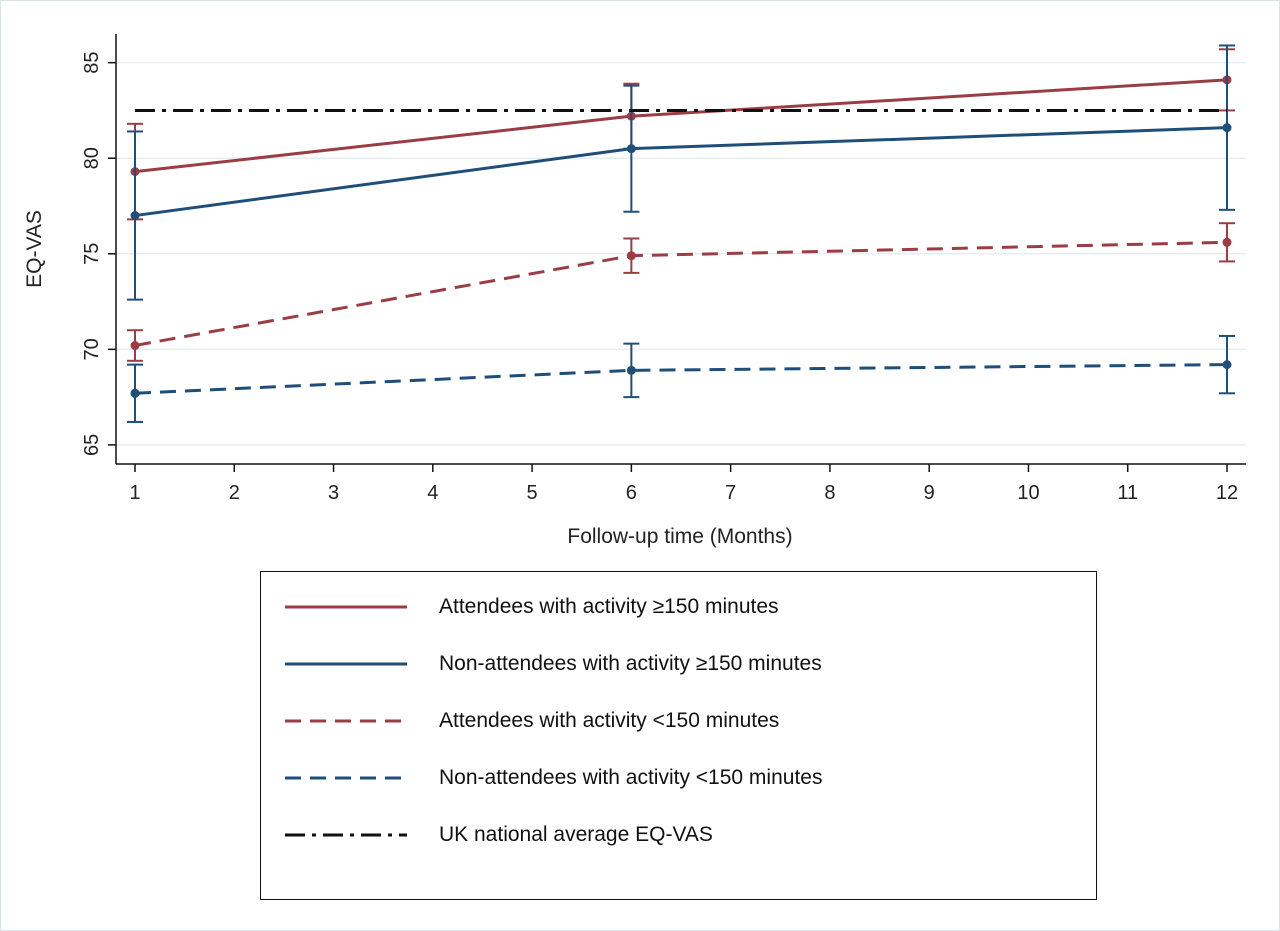 This screenshot has height=931, width=1280. I want to click on x-tick-label-2: 2, so click(234, 493).